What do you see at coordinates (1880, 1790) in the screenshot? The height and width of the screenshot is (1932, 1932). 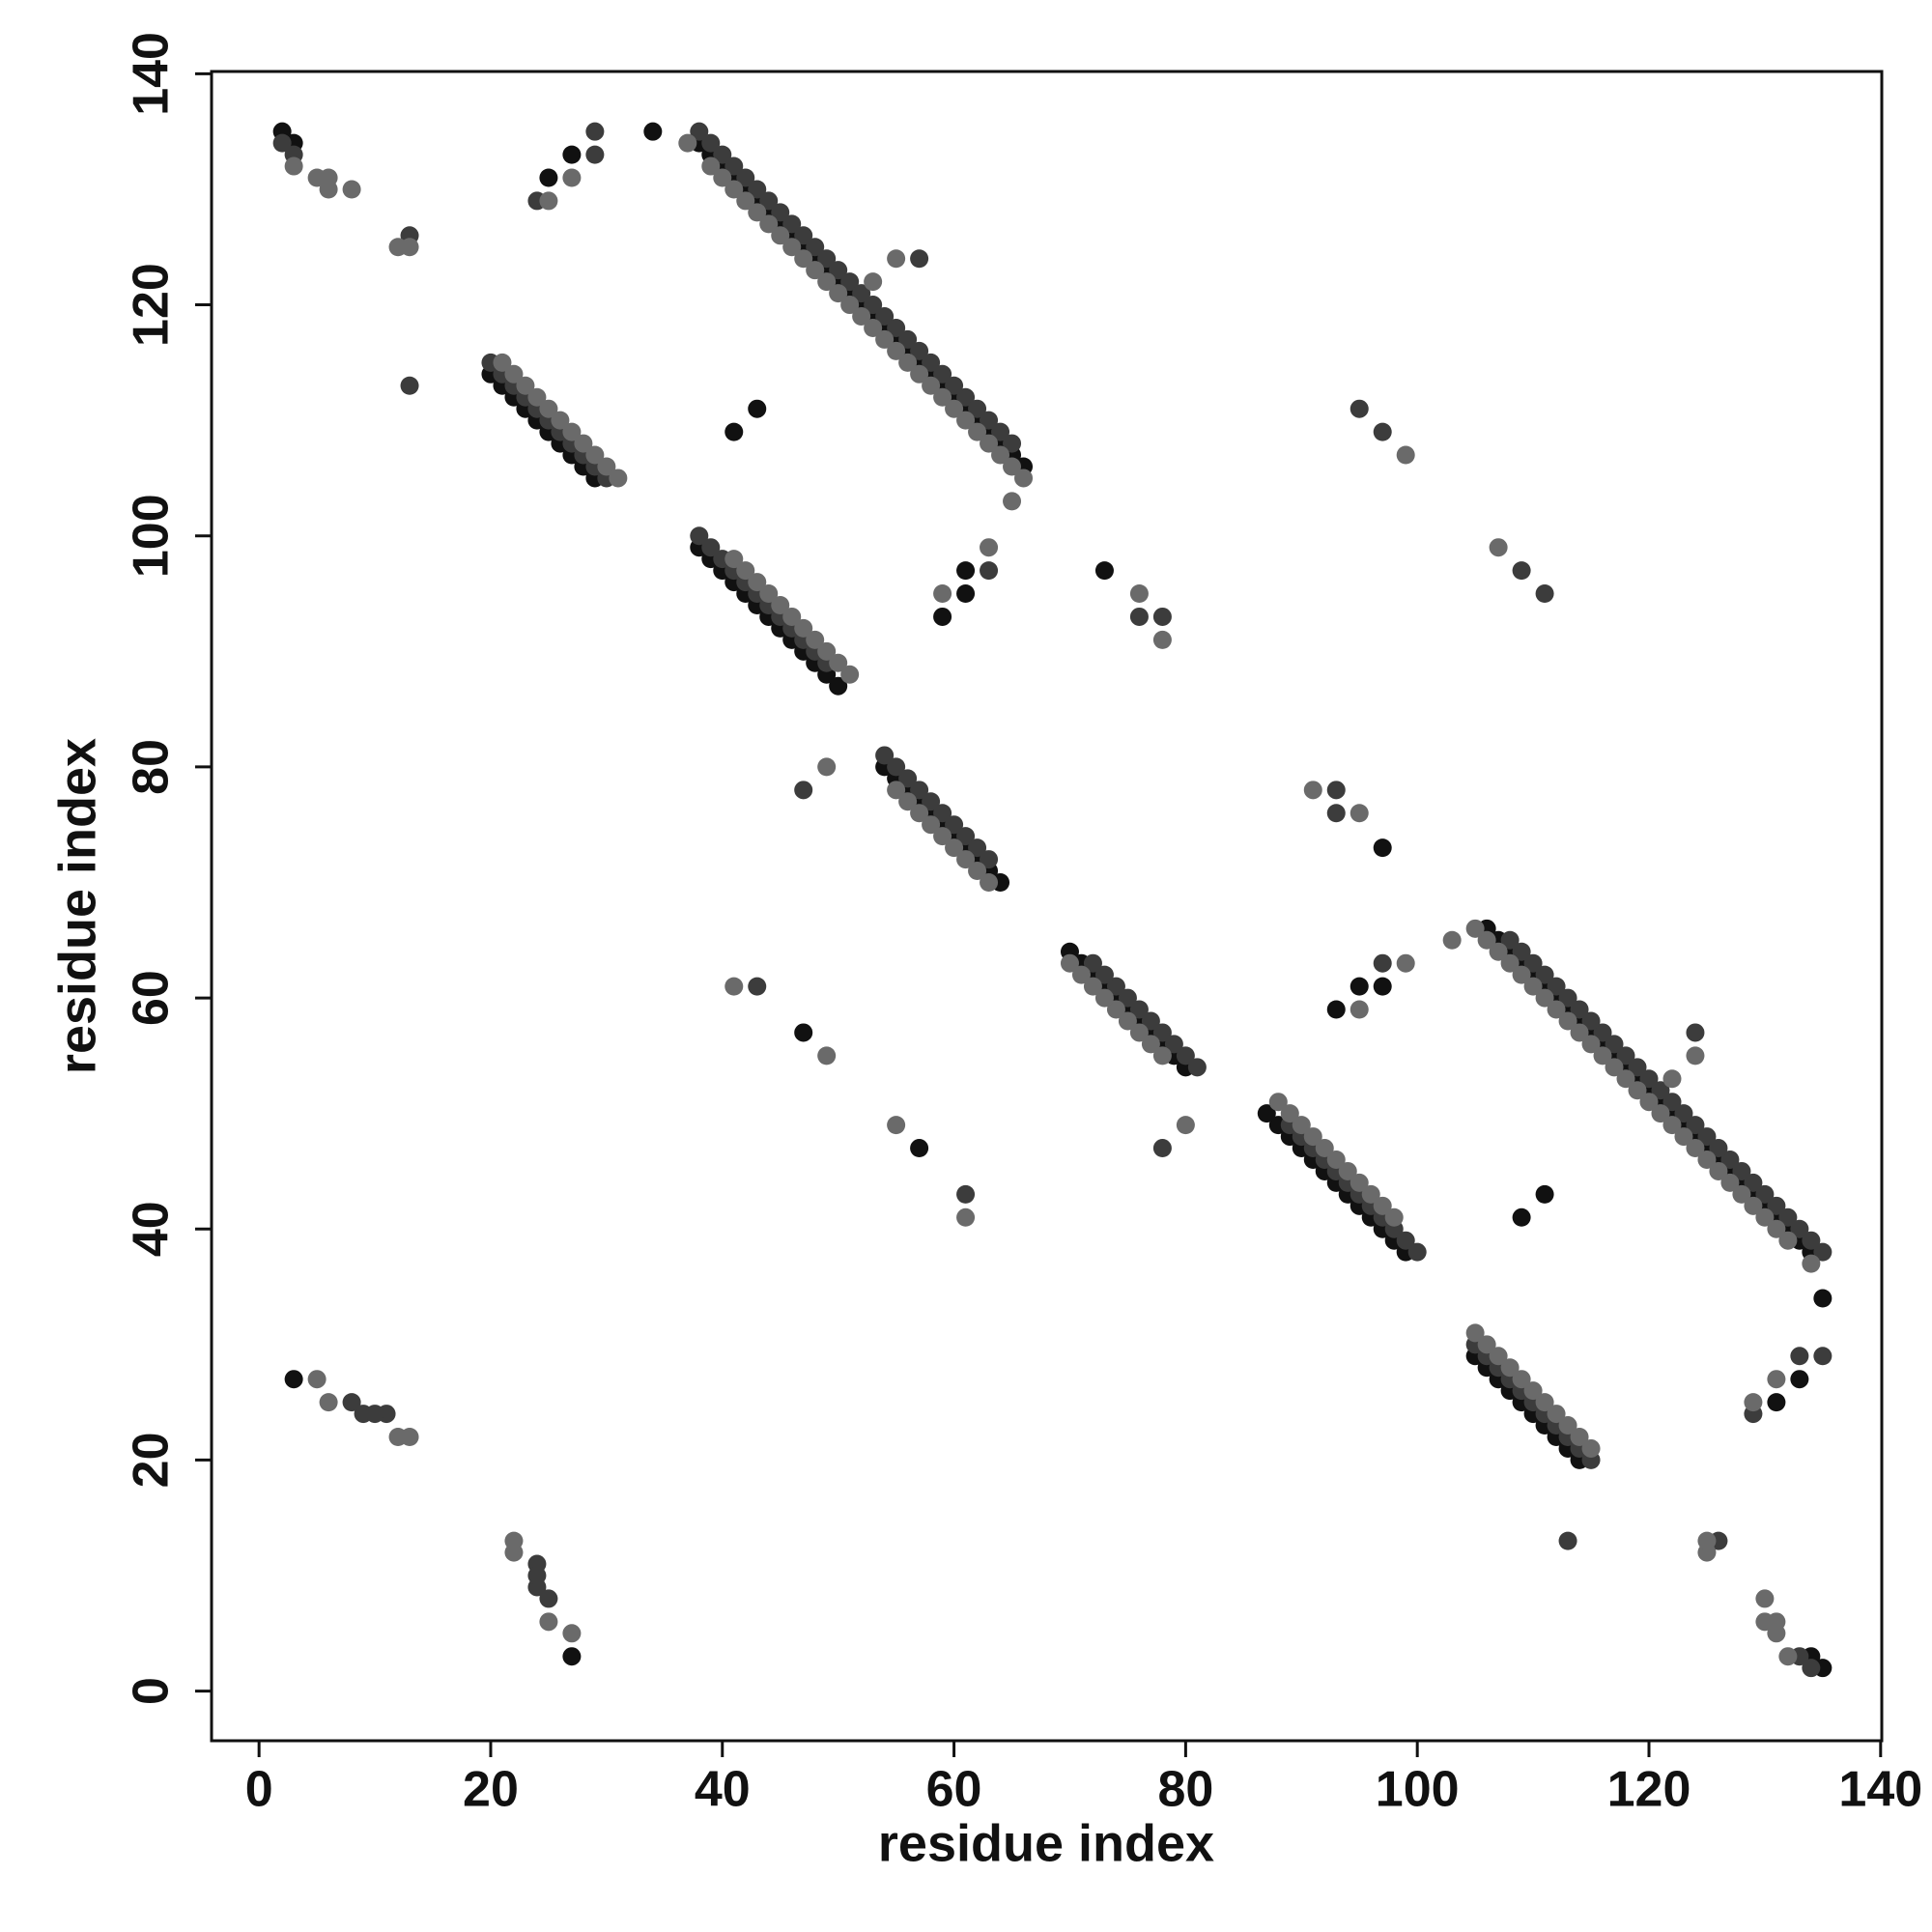 I see `x-tick-label: 140` at bounding box center [1880, 1790].